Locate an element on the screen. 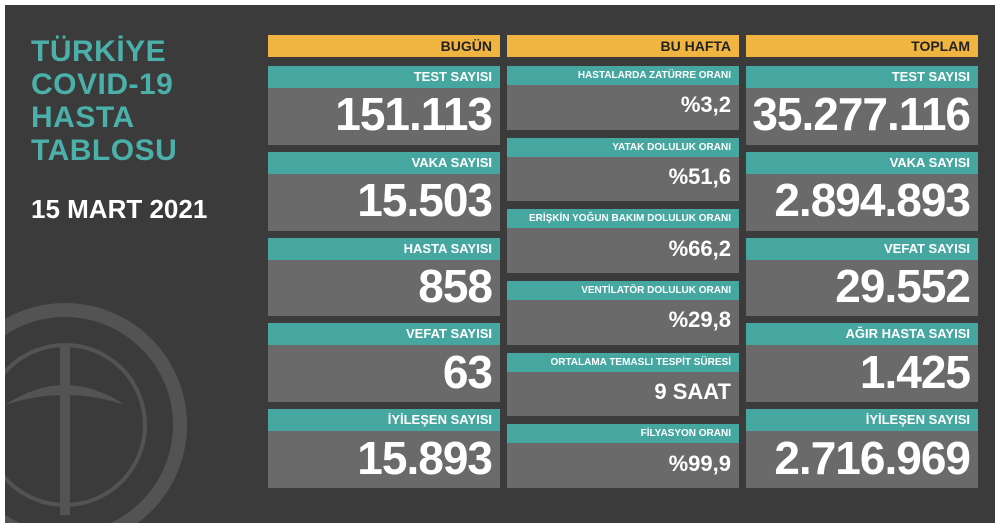 The height and width of the screenshot is (529, 1000). stat-card: ORTALAMA TEMASLI TESPİT SÜRESİ 9 SAAT is located at coordinates (623, 384).